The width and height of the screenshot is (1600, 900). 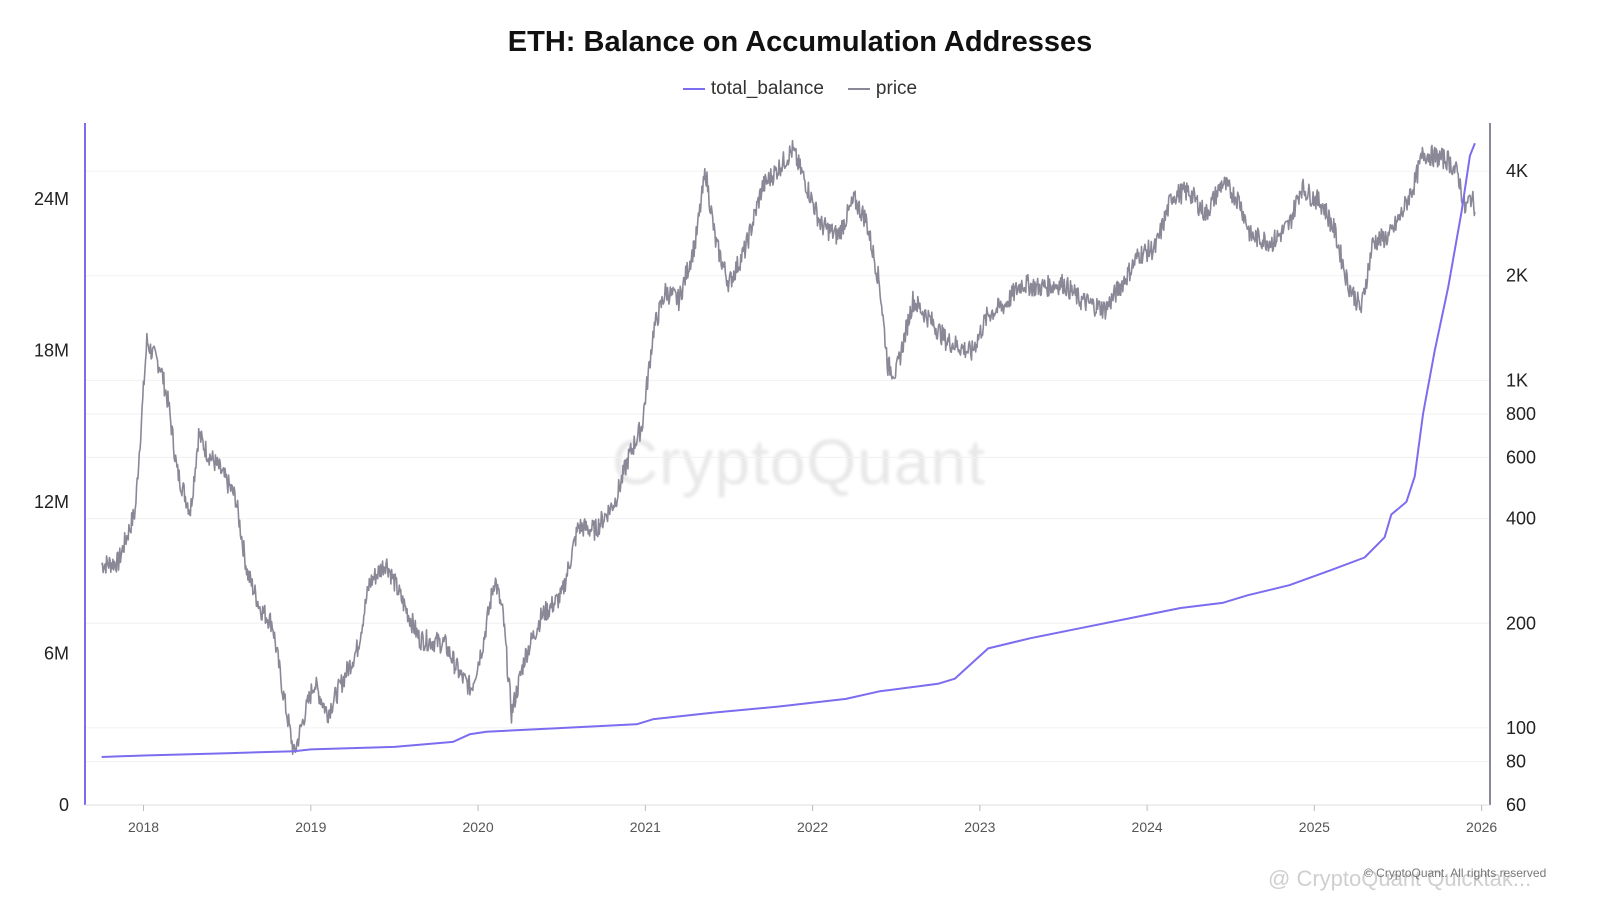 I want to click on x-tick-label: 2022, so click(x=812, y=827).